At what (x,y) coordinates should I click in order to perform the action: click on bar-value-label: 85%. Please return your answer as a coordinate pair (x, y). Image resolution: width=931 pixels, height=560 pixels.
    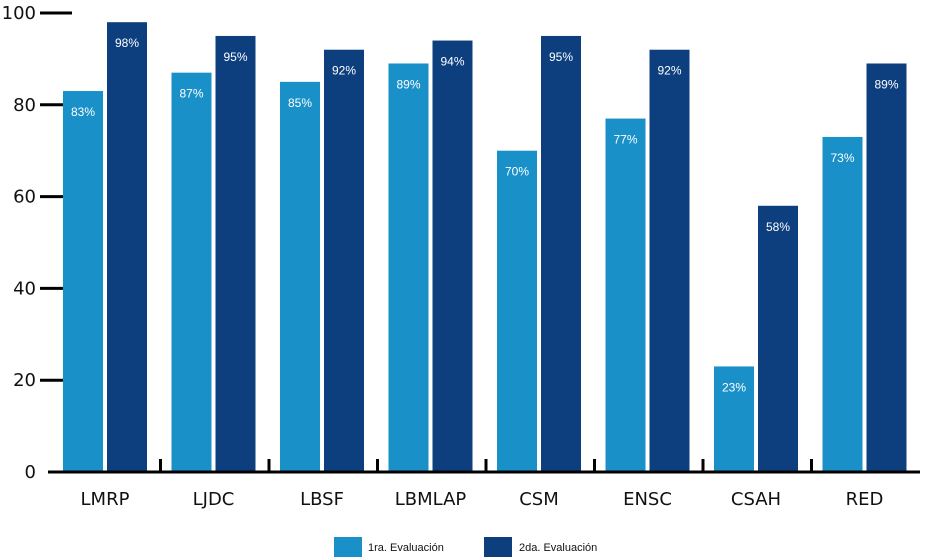
    Looking at the image, I should click on (300, 103).